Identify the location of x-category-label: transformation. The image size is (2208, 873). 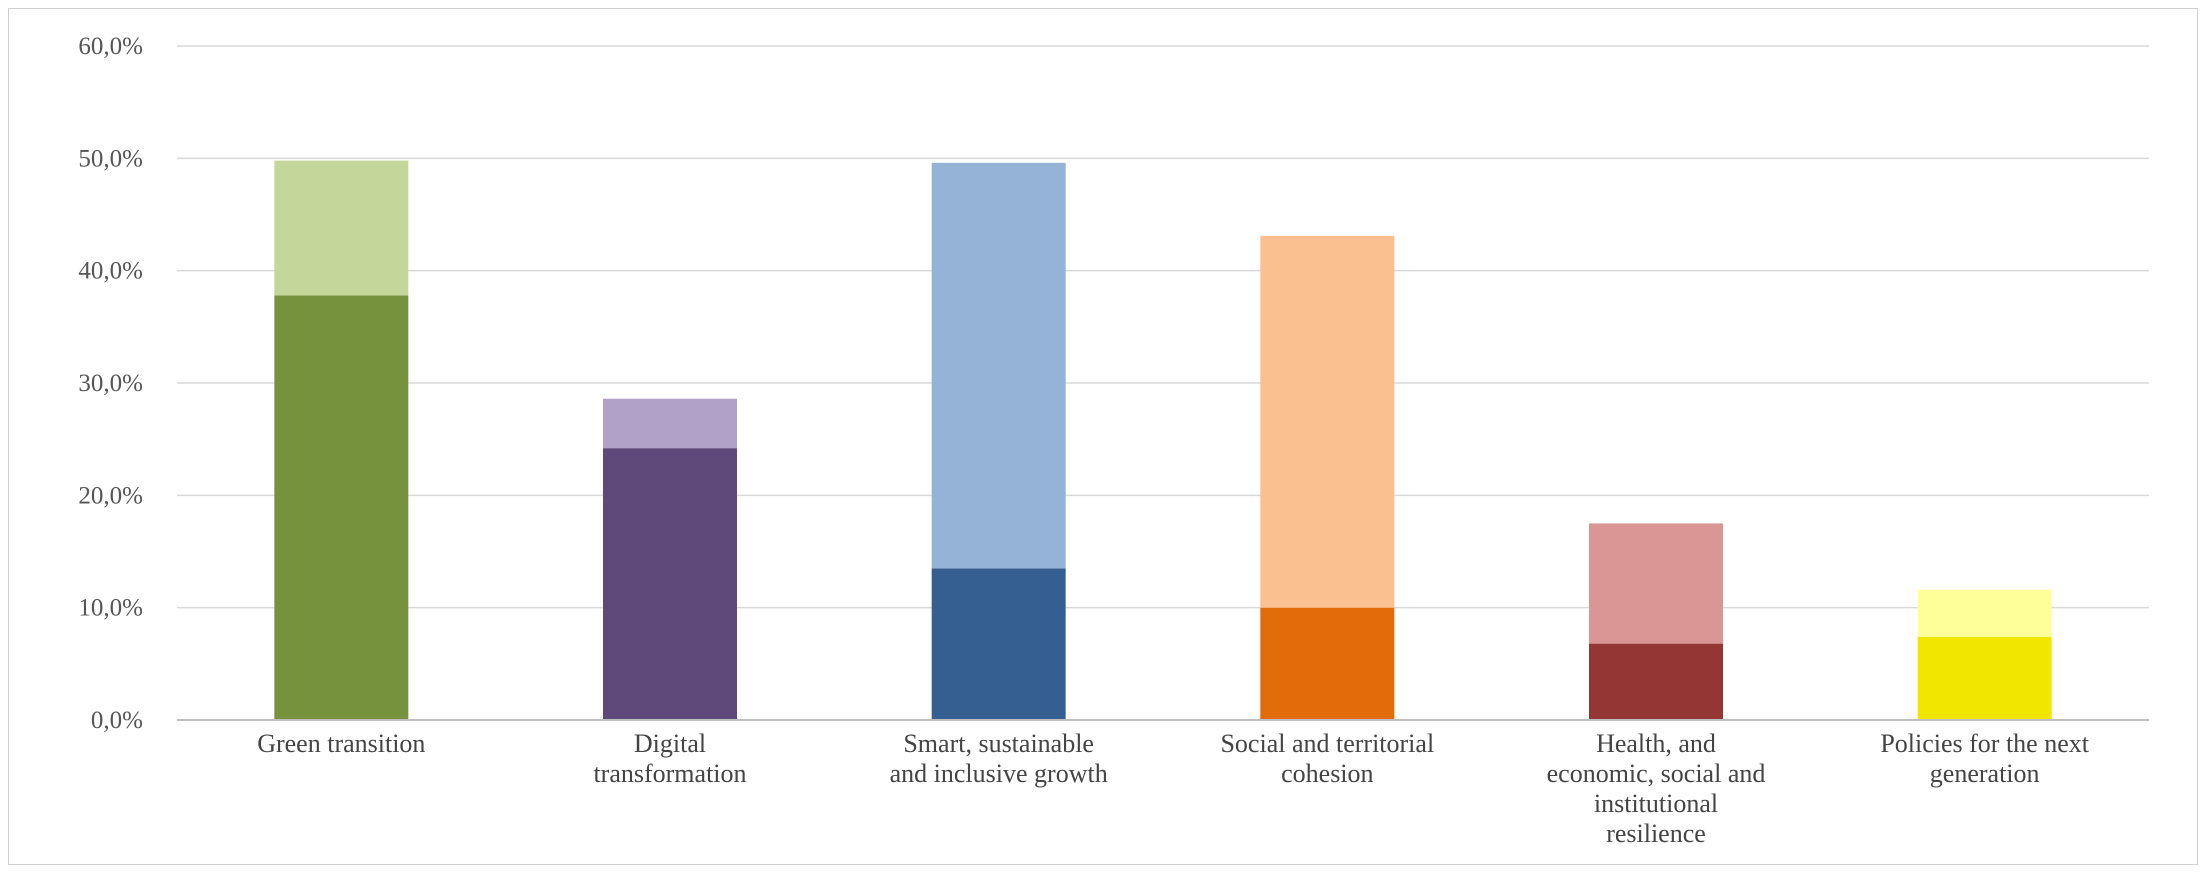
(669, 773).